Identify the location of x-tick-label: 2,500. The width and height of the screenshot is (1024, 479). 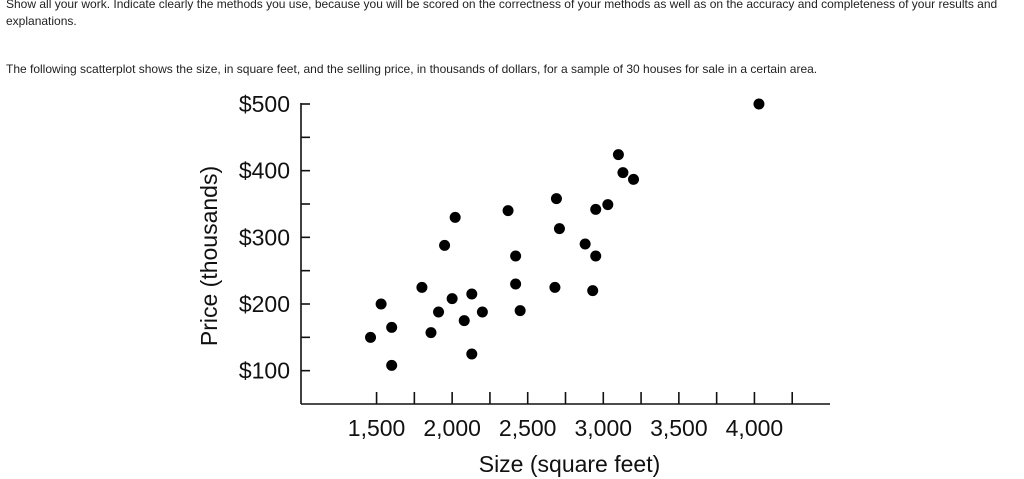
(528, 428).